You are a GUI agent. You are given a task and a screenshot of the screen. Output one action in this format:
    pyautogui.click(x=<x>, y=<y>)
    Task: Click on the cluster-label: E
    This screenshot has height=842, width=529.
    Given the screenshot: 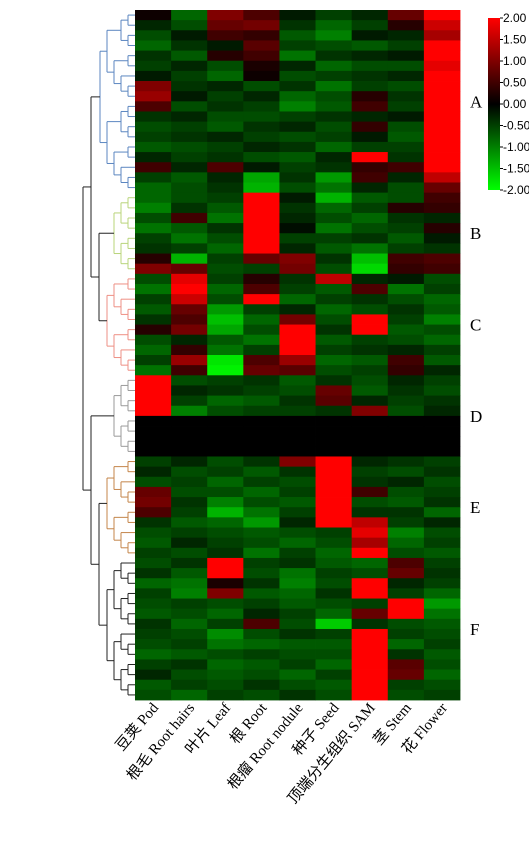 What is the action you would take?
    pyautogui.click(x=475, y=507)
    